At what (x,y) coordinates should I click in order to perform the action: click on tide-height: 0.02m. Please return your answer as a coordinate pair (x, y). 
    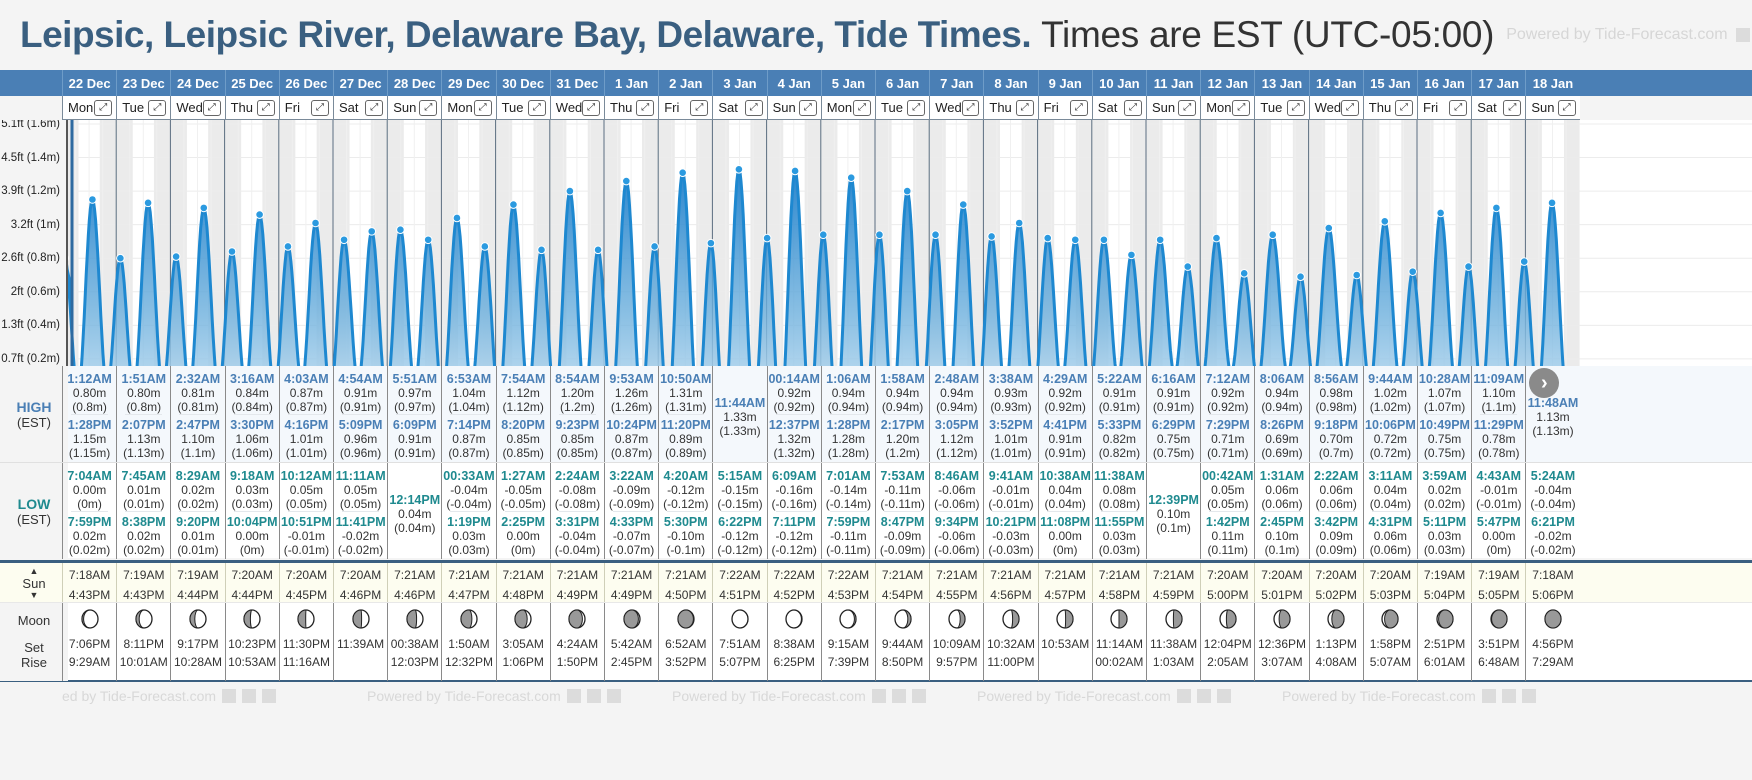
    Looking at the image, I should click on (89, 536).